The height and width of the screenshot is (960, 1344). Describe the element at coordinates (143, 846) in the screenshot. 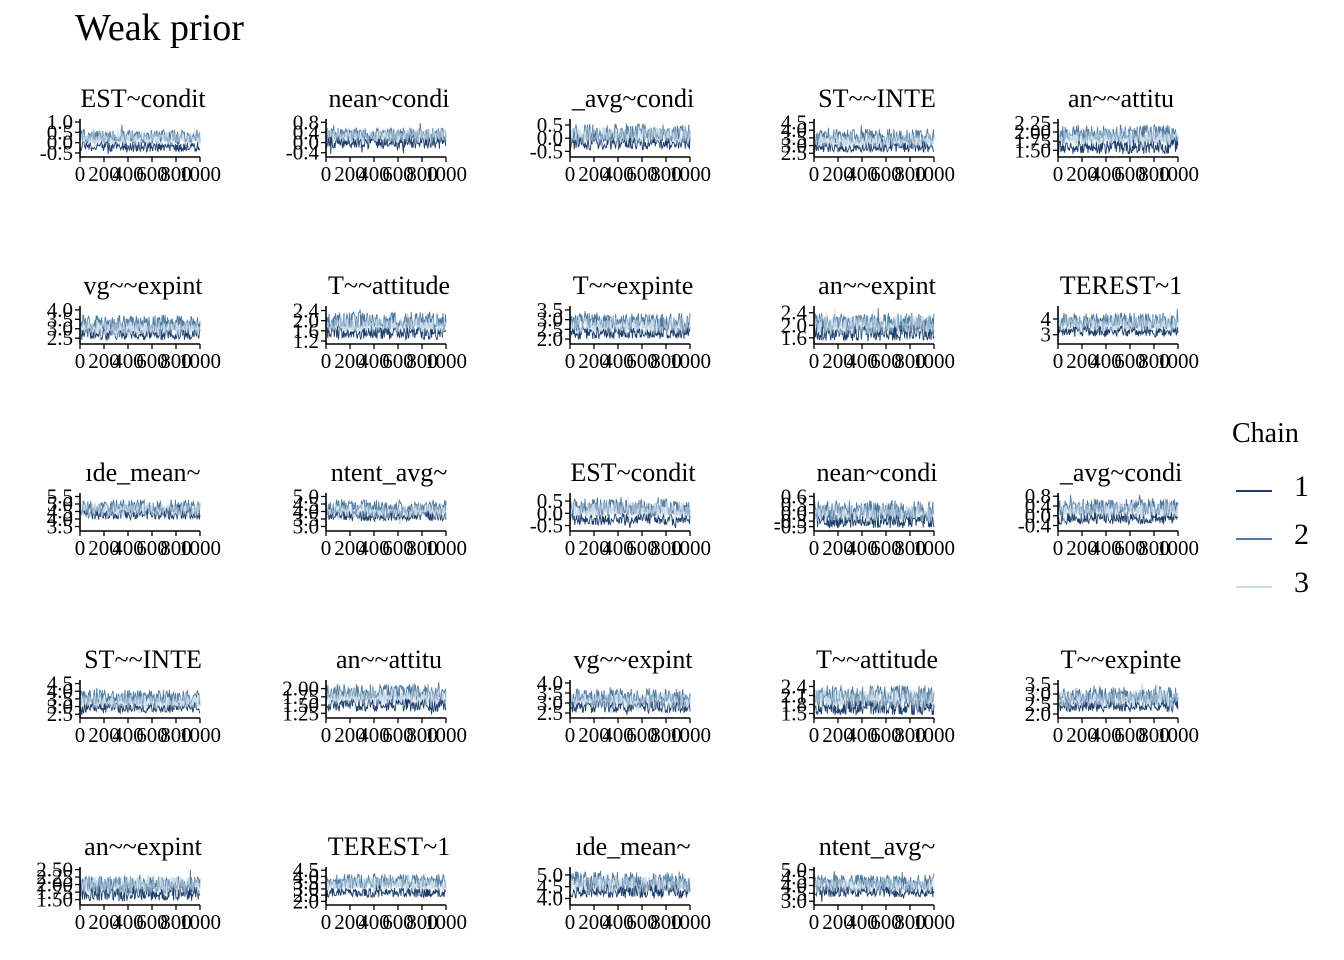

I see `facet-title: an~~expint` at that location.